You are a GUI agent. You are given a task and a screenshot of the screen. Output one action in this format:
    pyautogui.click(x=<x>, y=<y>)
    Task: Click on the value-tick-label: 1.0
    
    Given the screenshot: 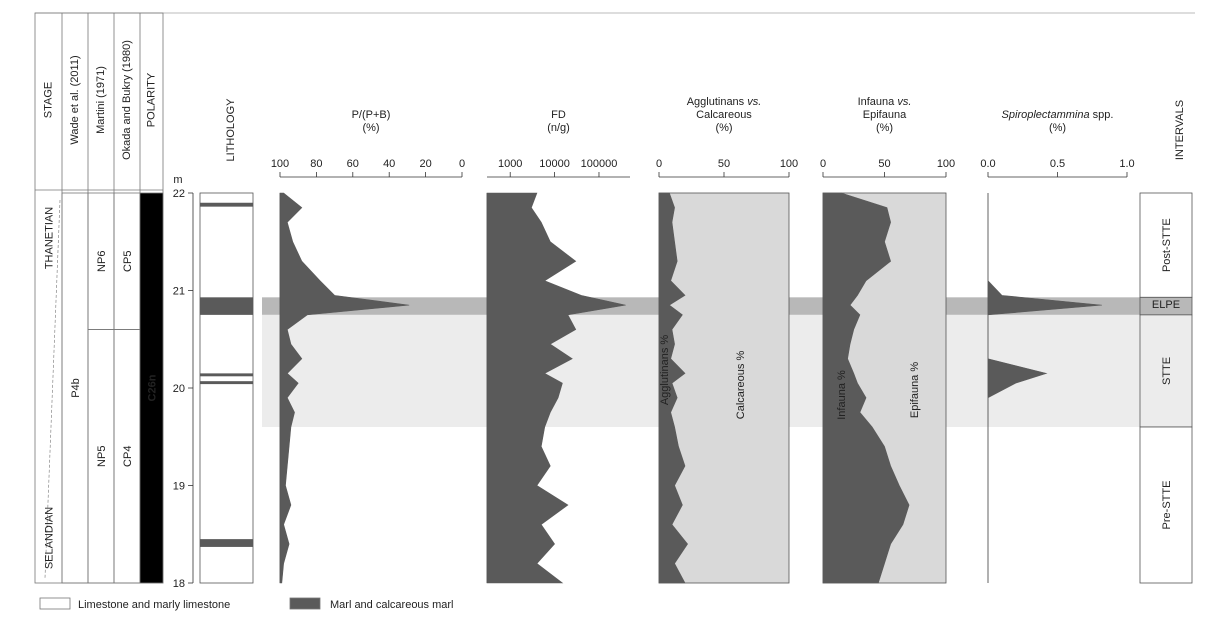 What is the action you would take?
    pyautogui.click(x=1126, y=164)
    